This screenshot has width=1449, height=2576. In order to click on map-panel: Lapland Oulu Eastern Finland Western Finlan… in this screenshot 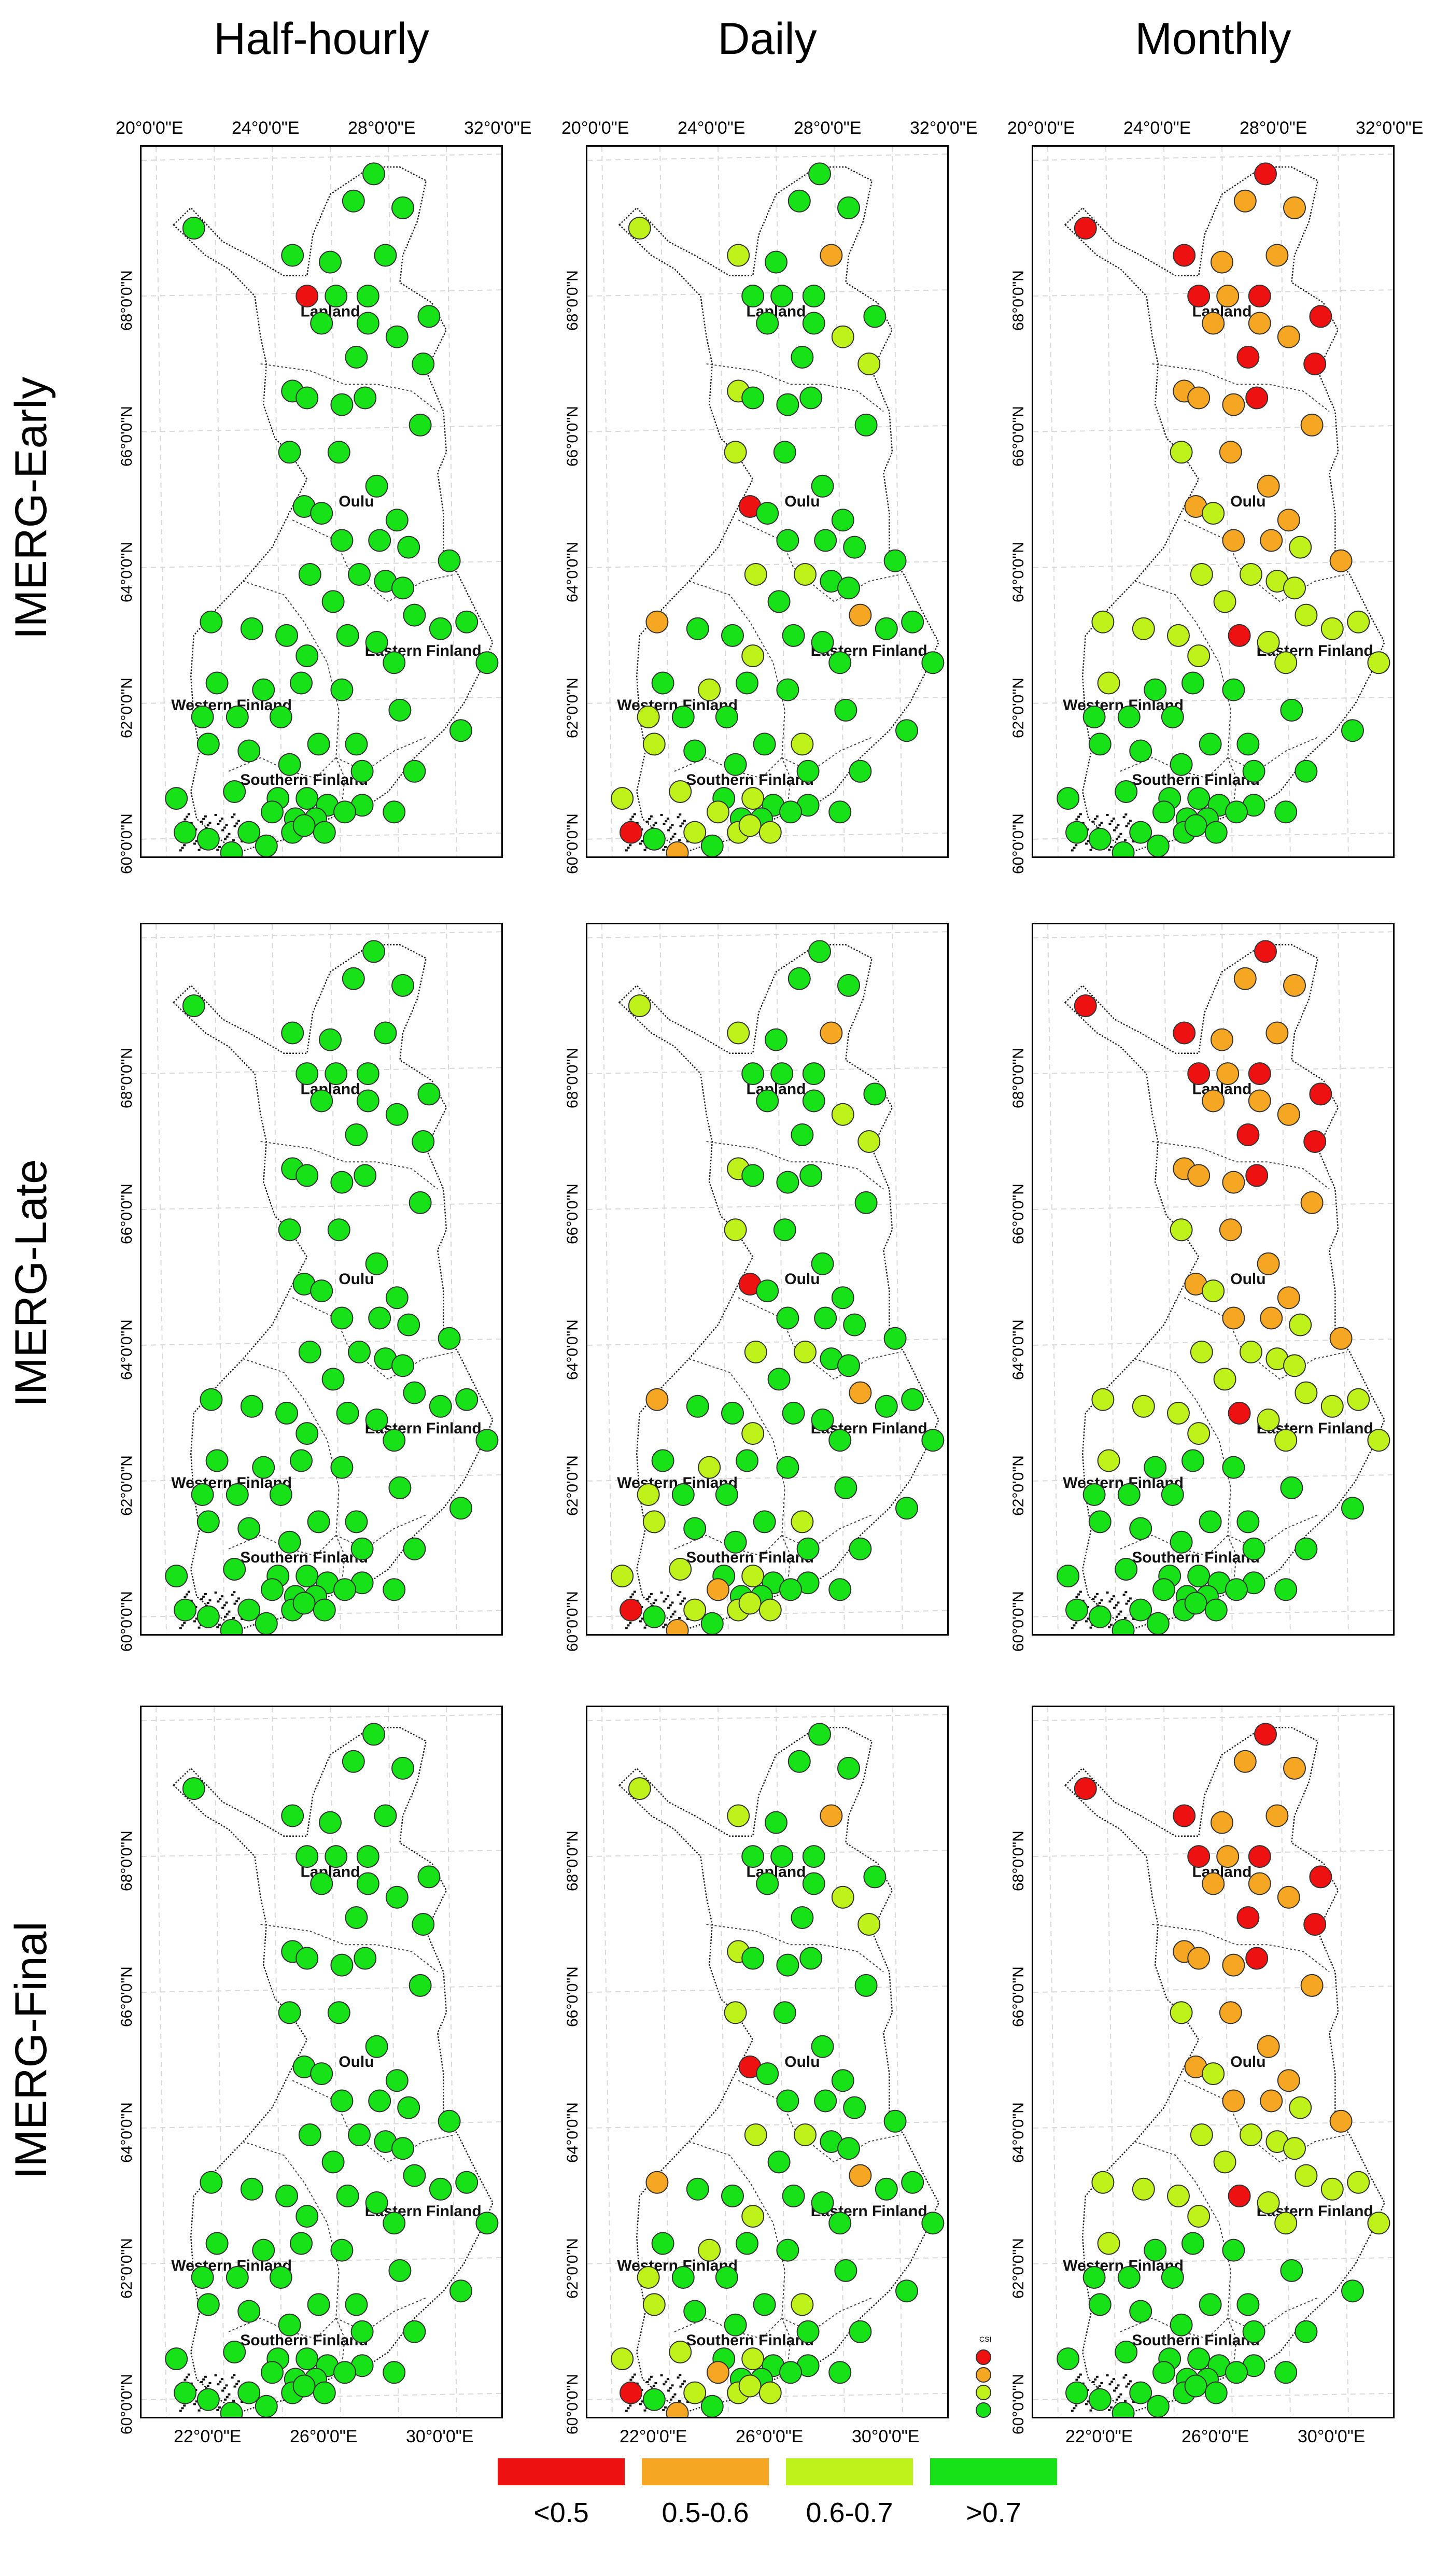, I will do `click(322, 1279)`.